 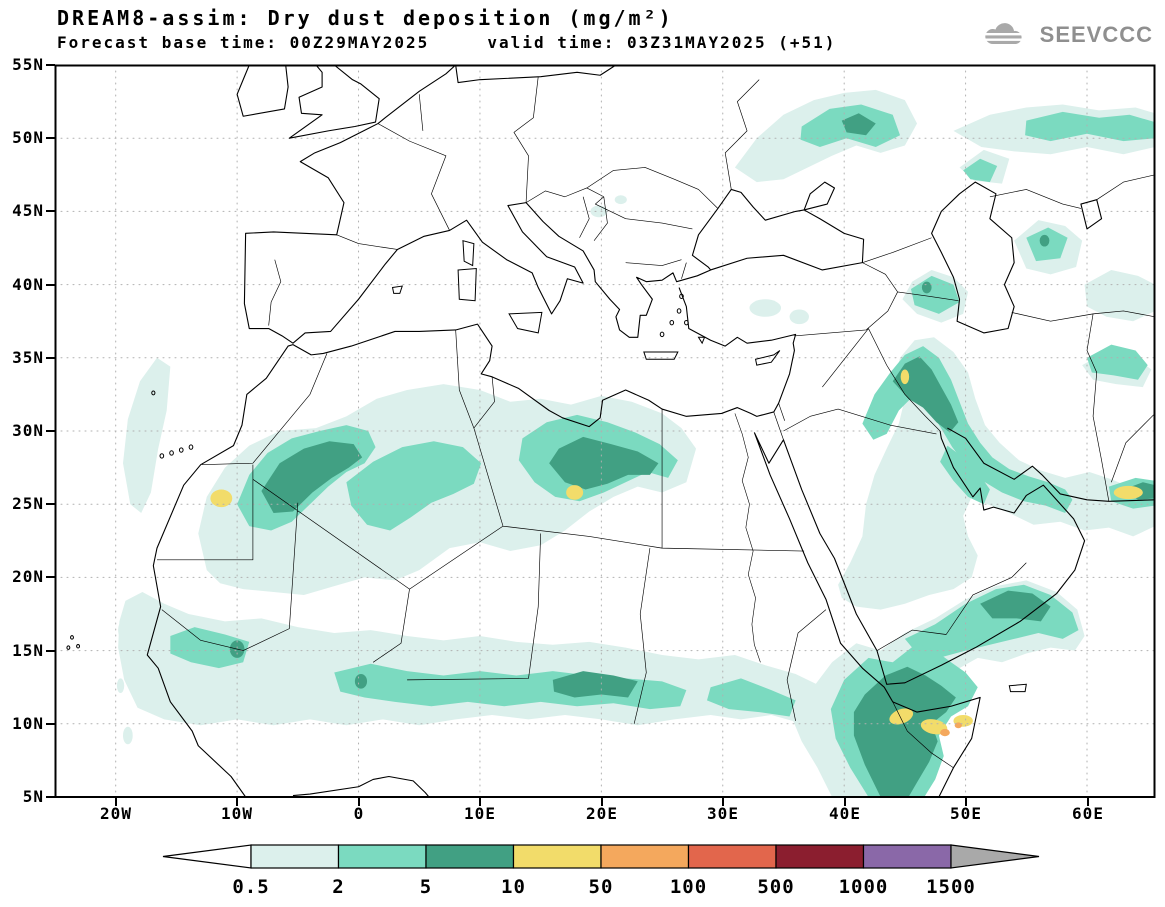 I want to click on rivers, so click(x=747, y=537).